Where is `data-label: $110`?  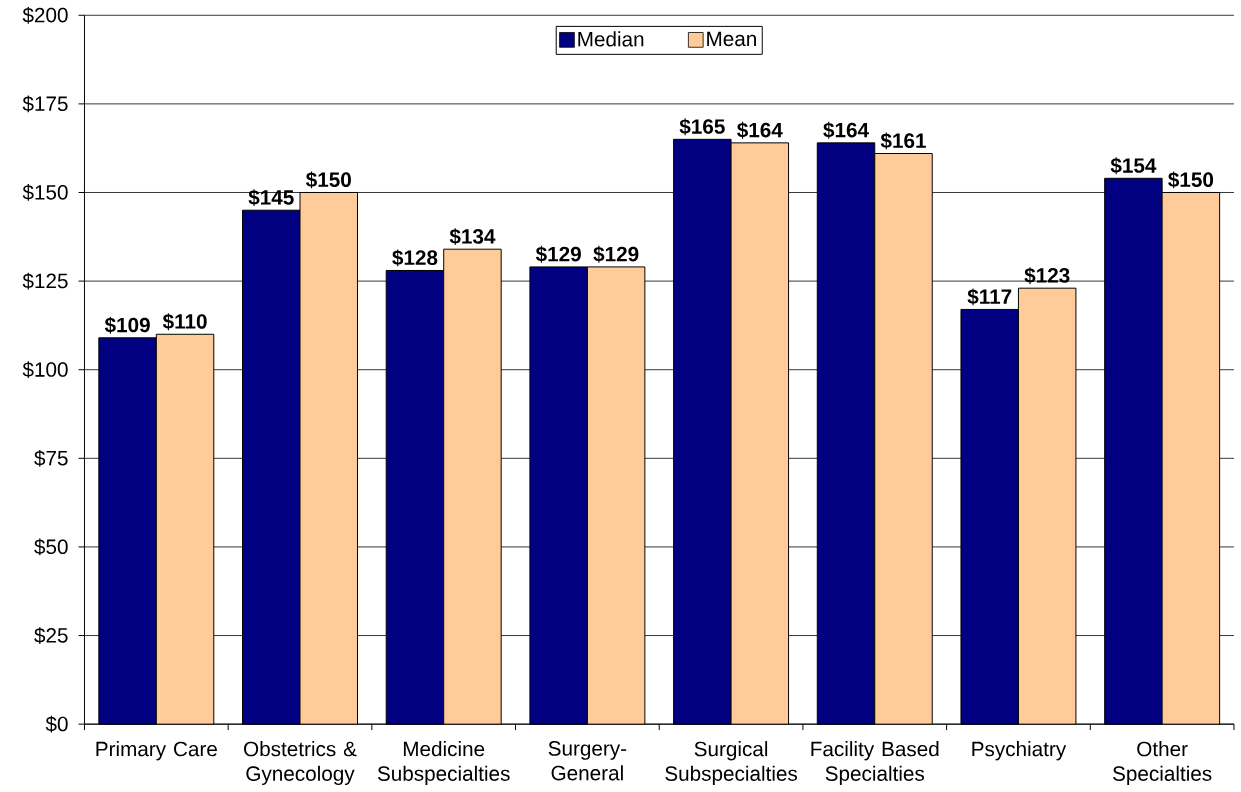
data-label: $110 is located at coordinates (184, 322).